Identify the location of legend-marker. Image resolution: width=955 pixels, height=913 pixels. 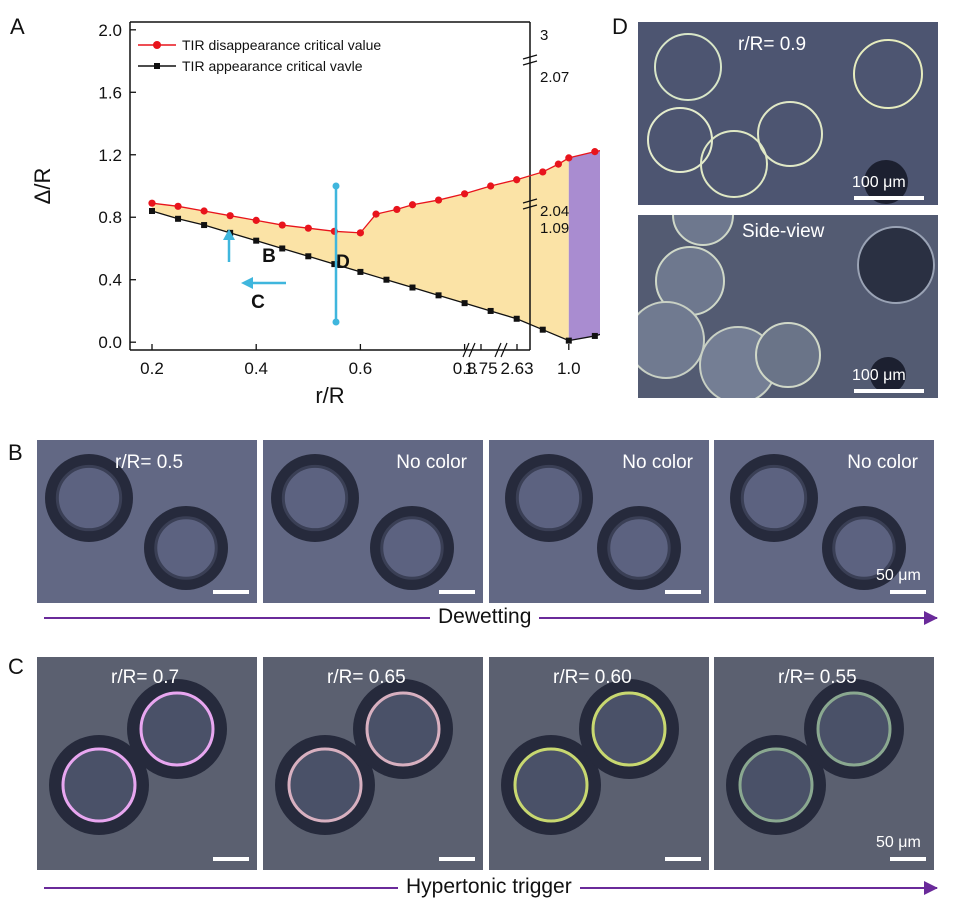
(157, 66).